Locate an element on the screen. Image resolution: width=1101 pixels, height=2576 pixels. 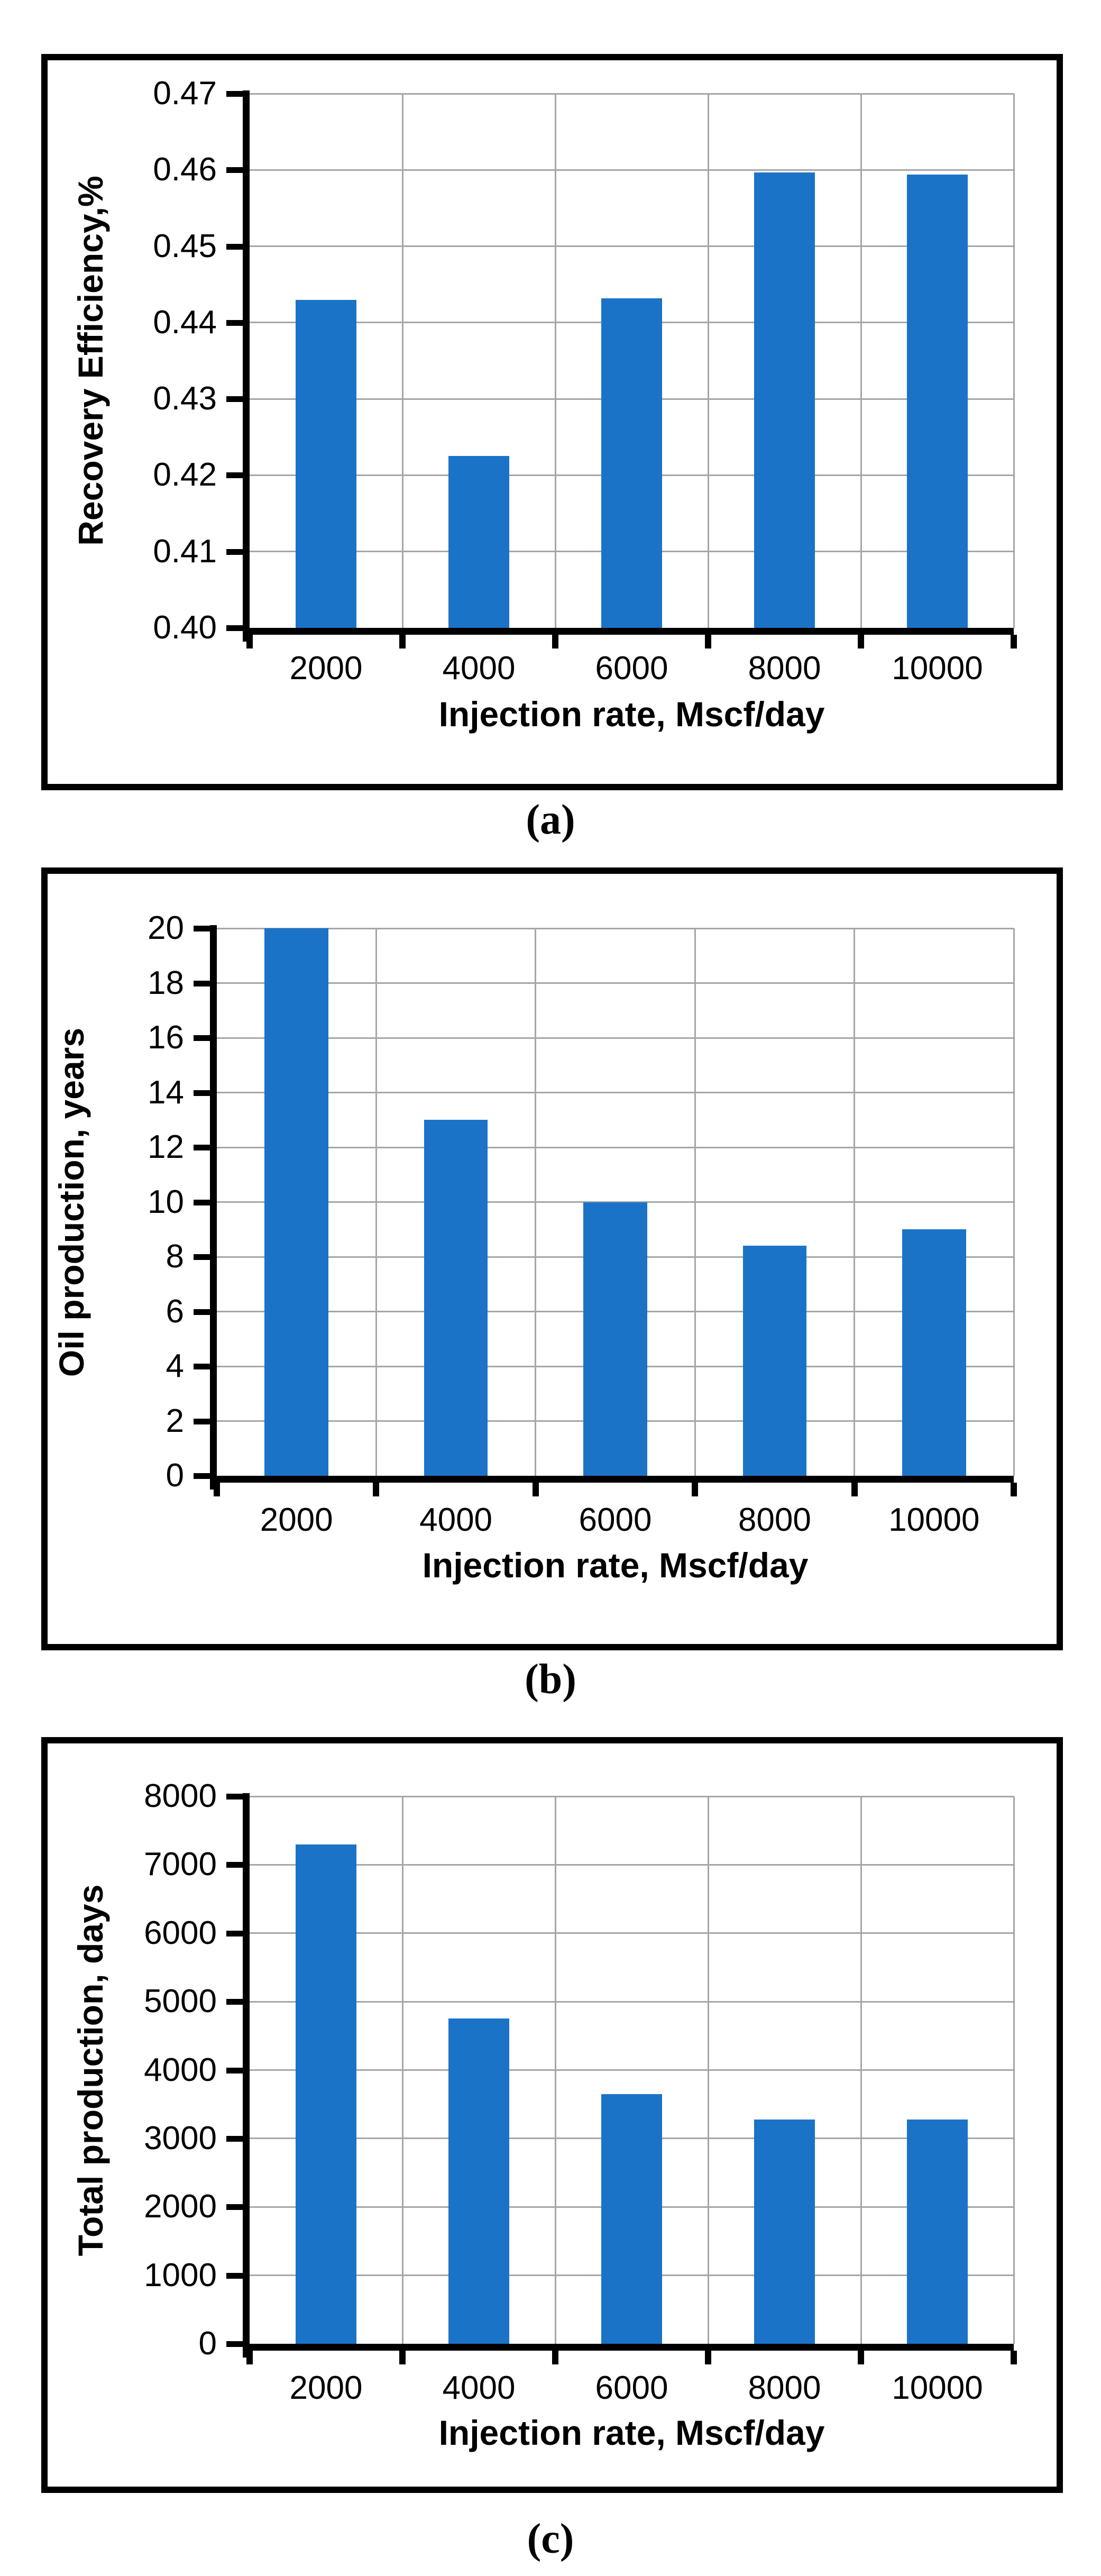
y-tick-label: 7000 is located at coordinates (180, 1865).